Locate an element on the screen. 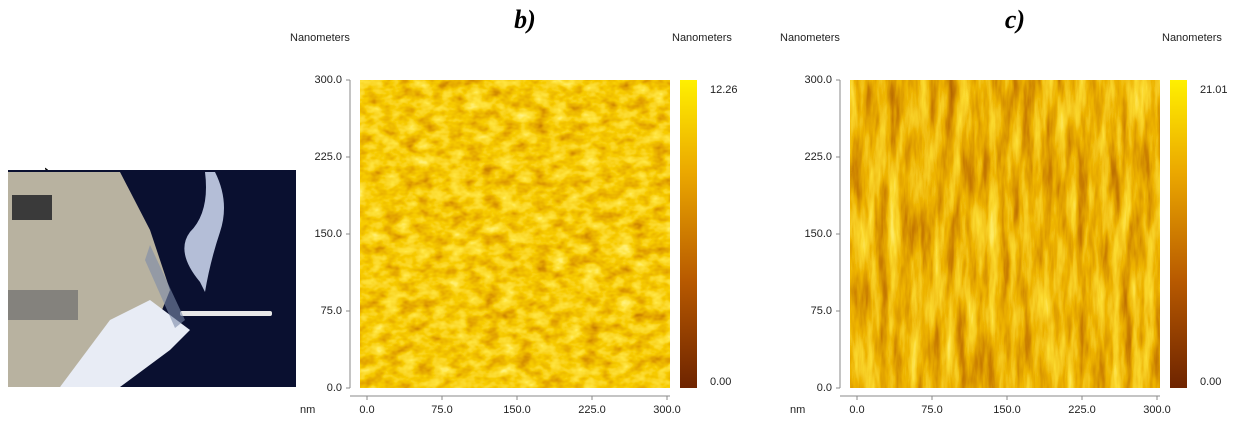  panel-label: b) is located at coordinates (525, 19).